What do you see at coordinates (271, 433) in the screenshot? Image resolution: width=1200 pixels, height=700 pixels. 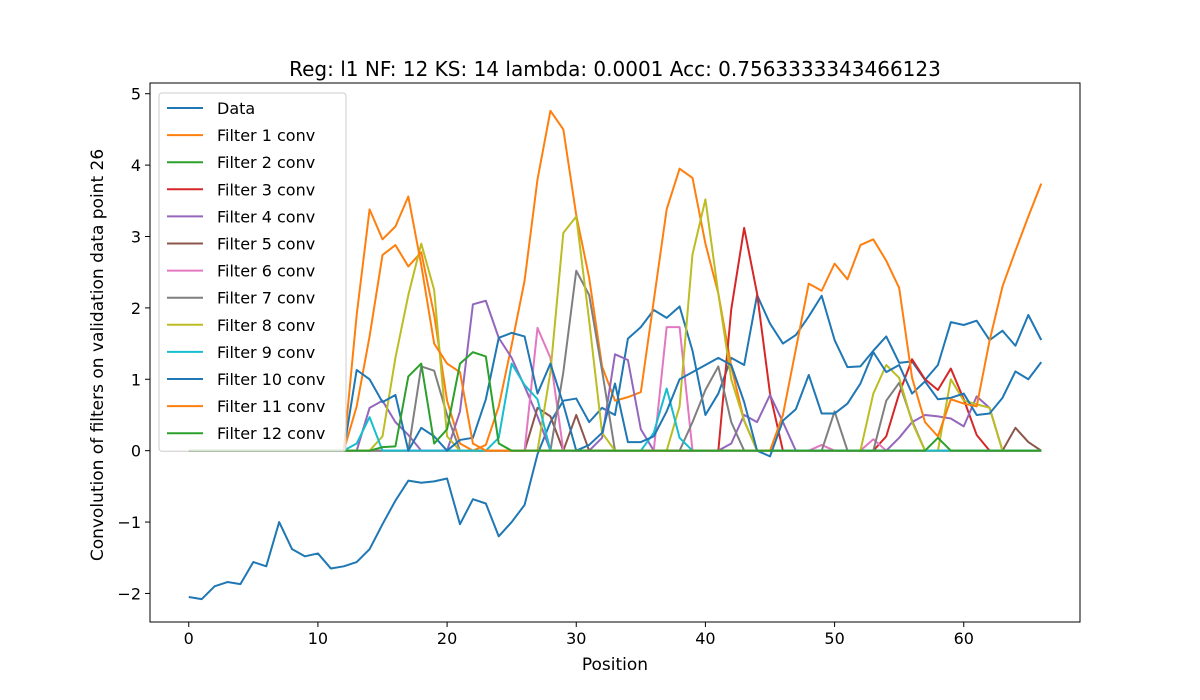 I see `legend-label: Filter 12 conv` at bounding box center [271, 433].